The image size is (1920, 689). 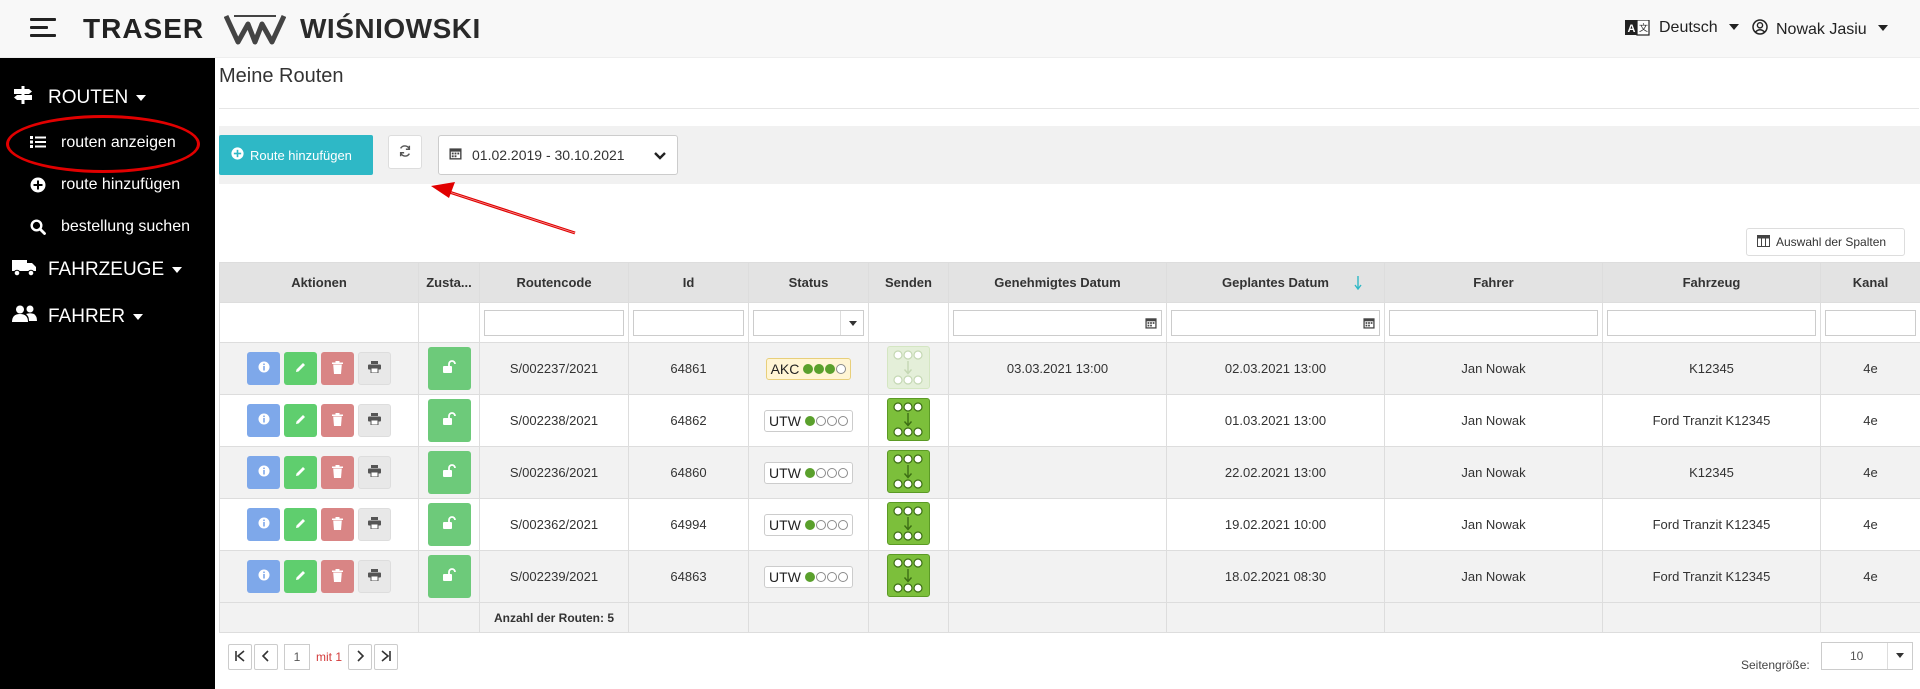 What do you see at coordinates (1493, 282) in the screenshot?
I see `column-header: Fahrer` at bounding box center [1493, 282].